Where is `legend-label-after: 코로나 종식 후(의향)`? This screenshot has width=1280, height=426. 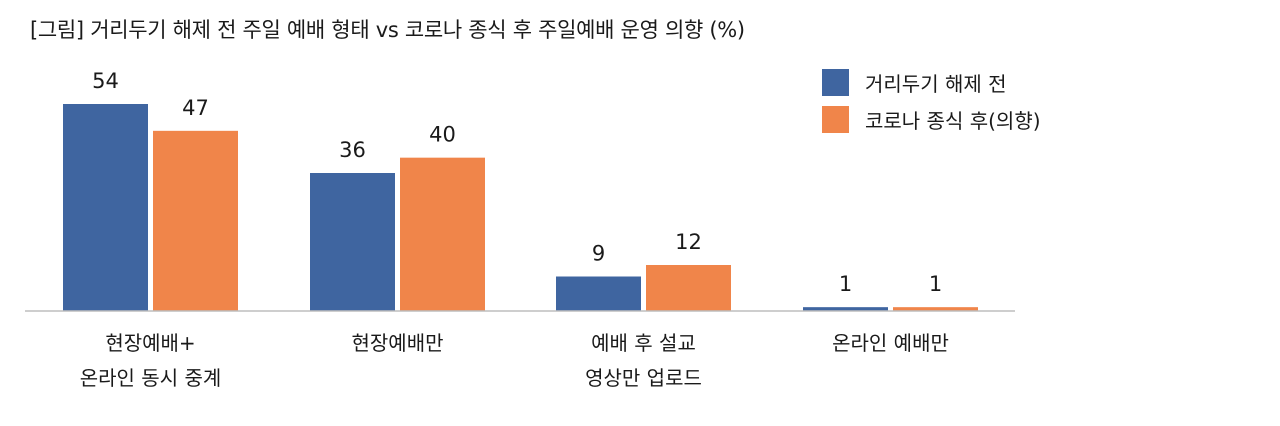 legend-label-after: 코로나 종식 후(의향) is located at coordinates (953, 121).